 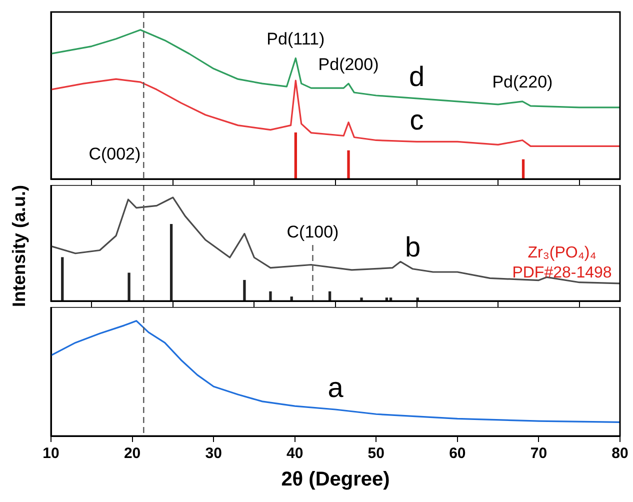 I want to click on annotation: Pd(220), so click(x=522, y=82).